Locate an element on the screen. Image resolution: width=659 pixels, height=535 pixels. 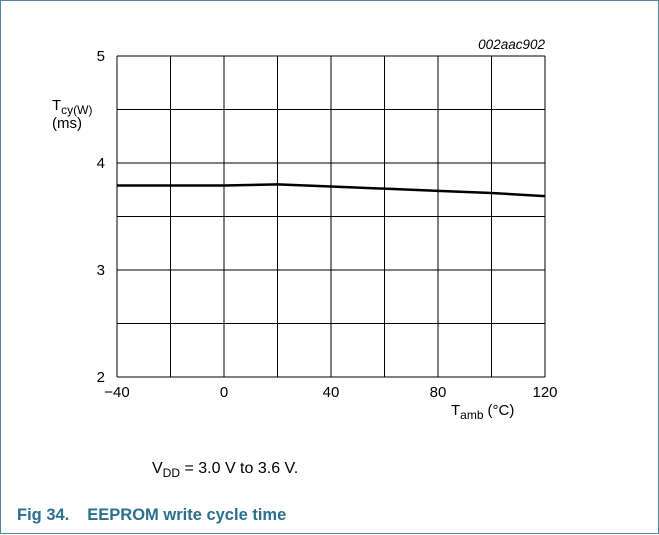
figure-number: Fig 34. is located at coordinates (43, 515).